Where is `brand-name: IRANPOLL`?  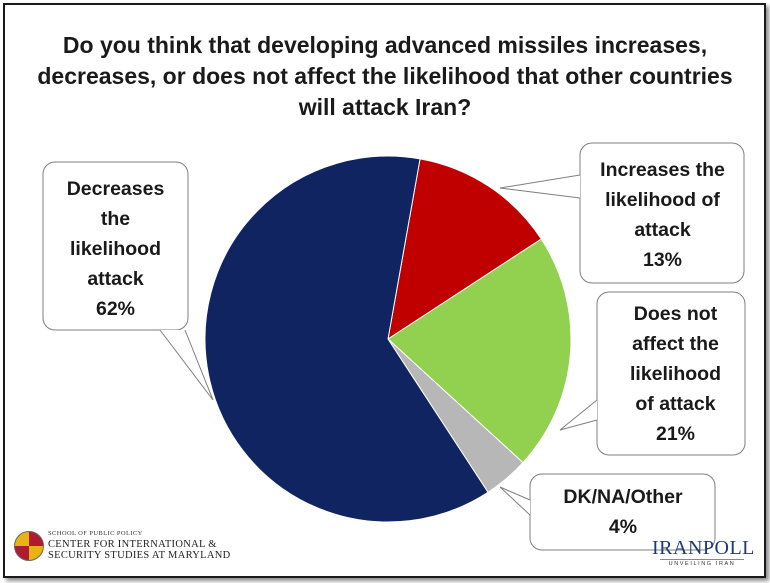 brand-name: IRANPOLL is located at coordinates (703, 548).